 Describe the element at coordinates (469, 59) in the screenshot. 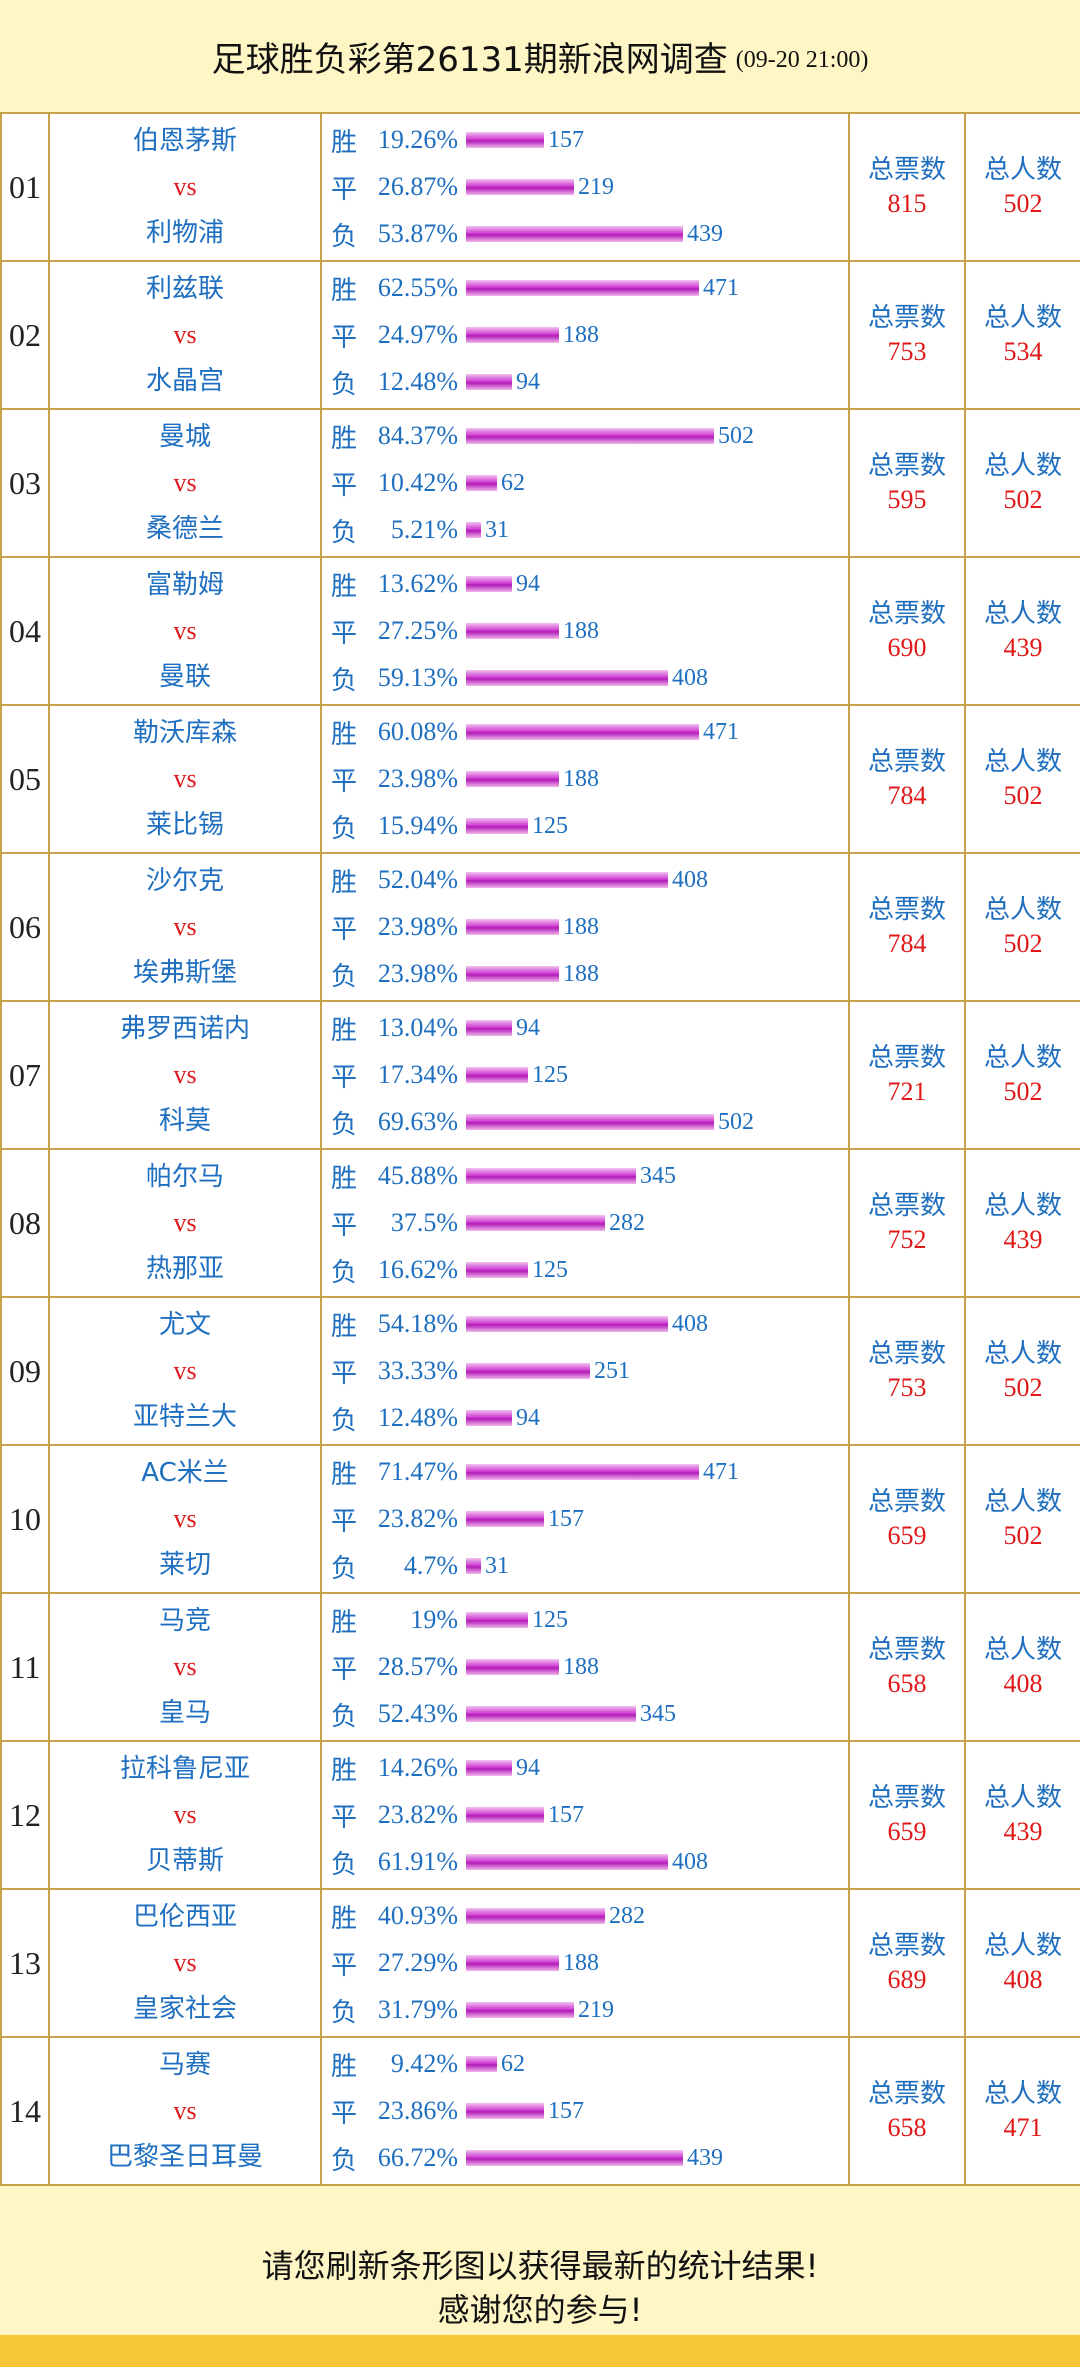

I see `page-title: 足球胜负彩第26131期新浪网调查` at that location.